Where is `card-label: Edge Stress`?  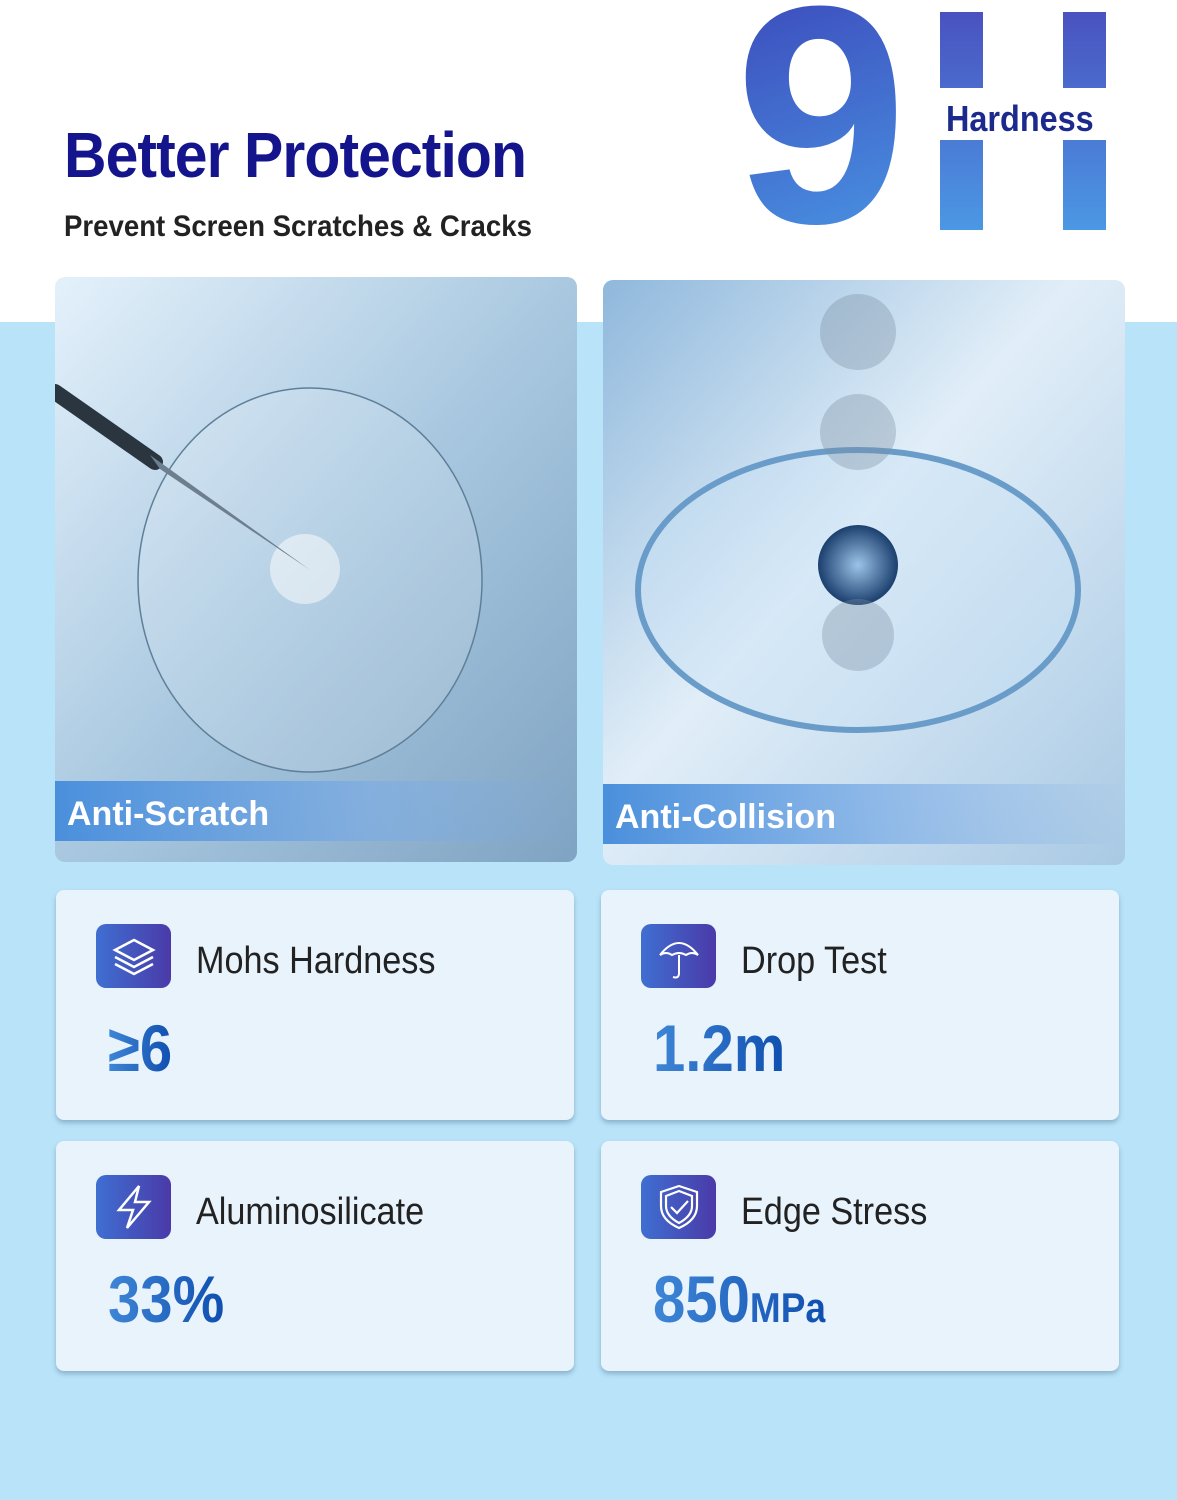
card-label: Edge Stress is located at coordinates (834, 1212).